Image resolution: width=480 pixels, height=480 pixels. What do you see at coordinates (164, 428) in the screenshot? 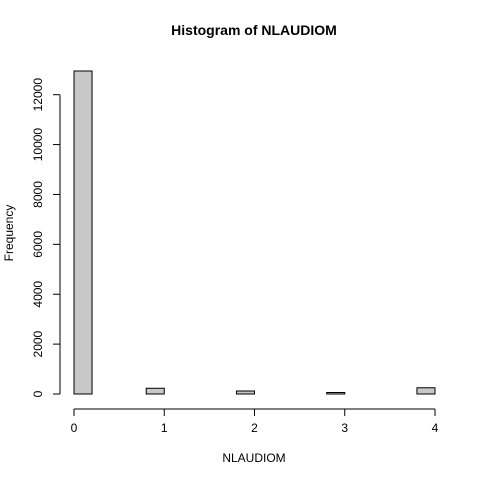
I see `x-tick-label: 1` at bounding box center [164, 428].